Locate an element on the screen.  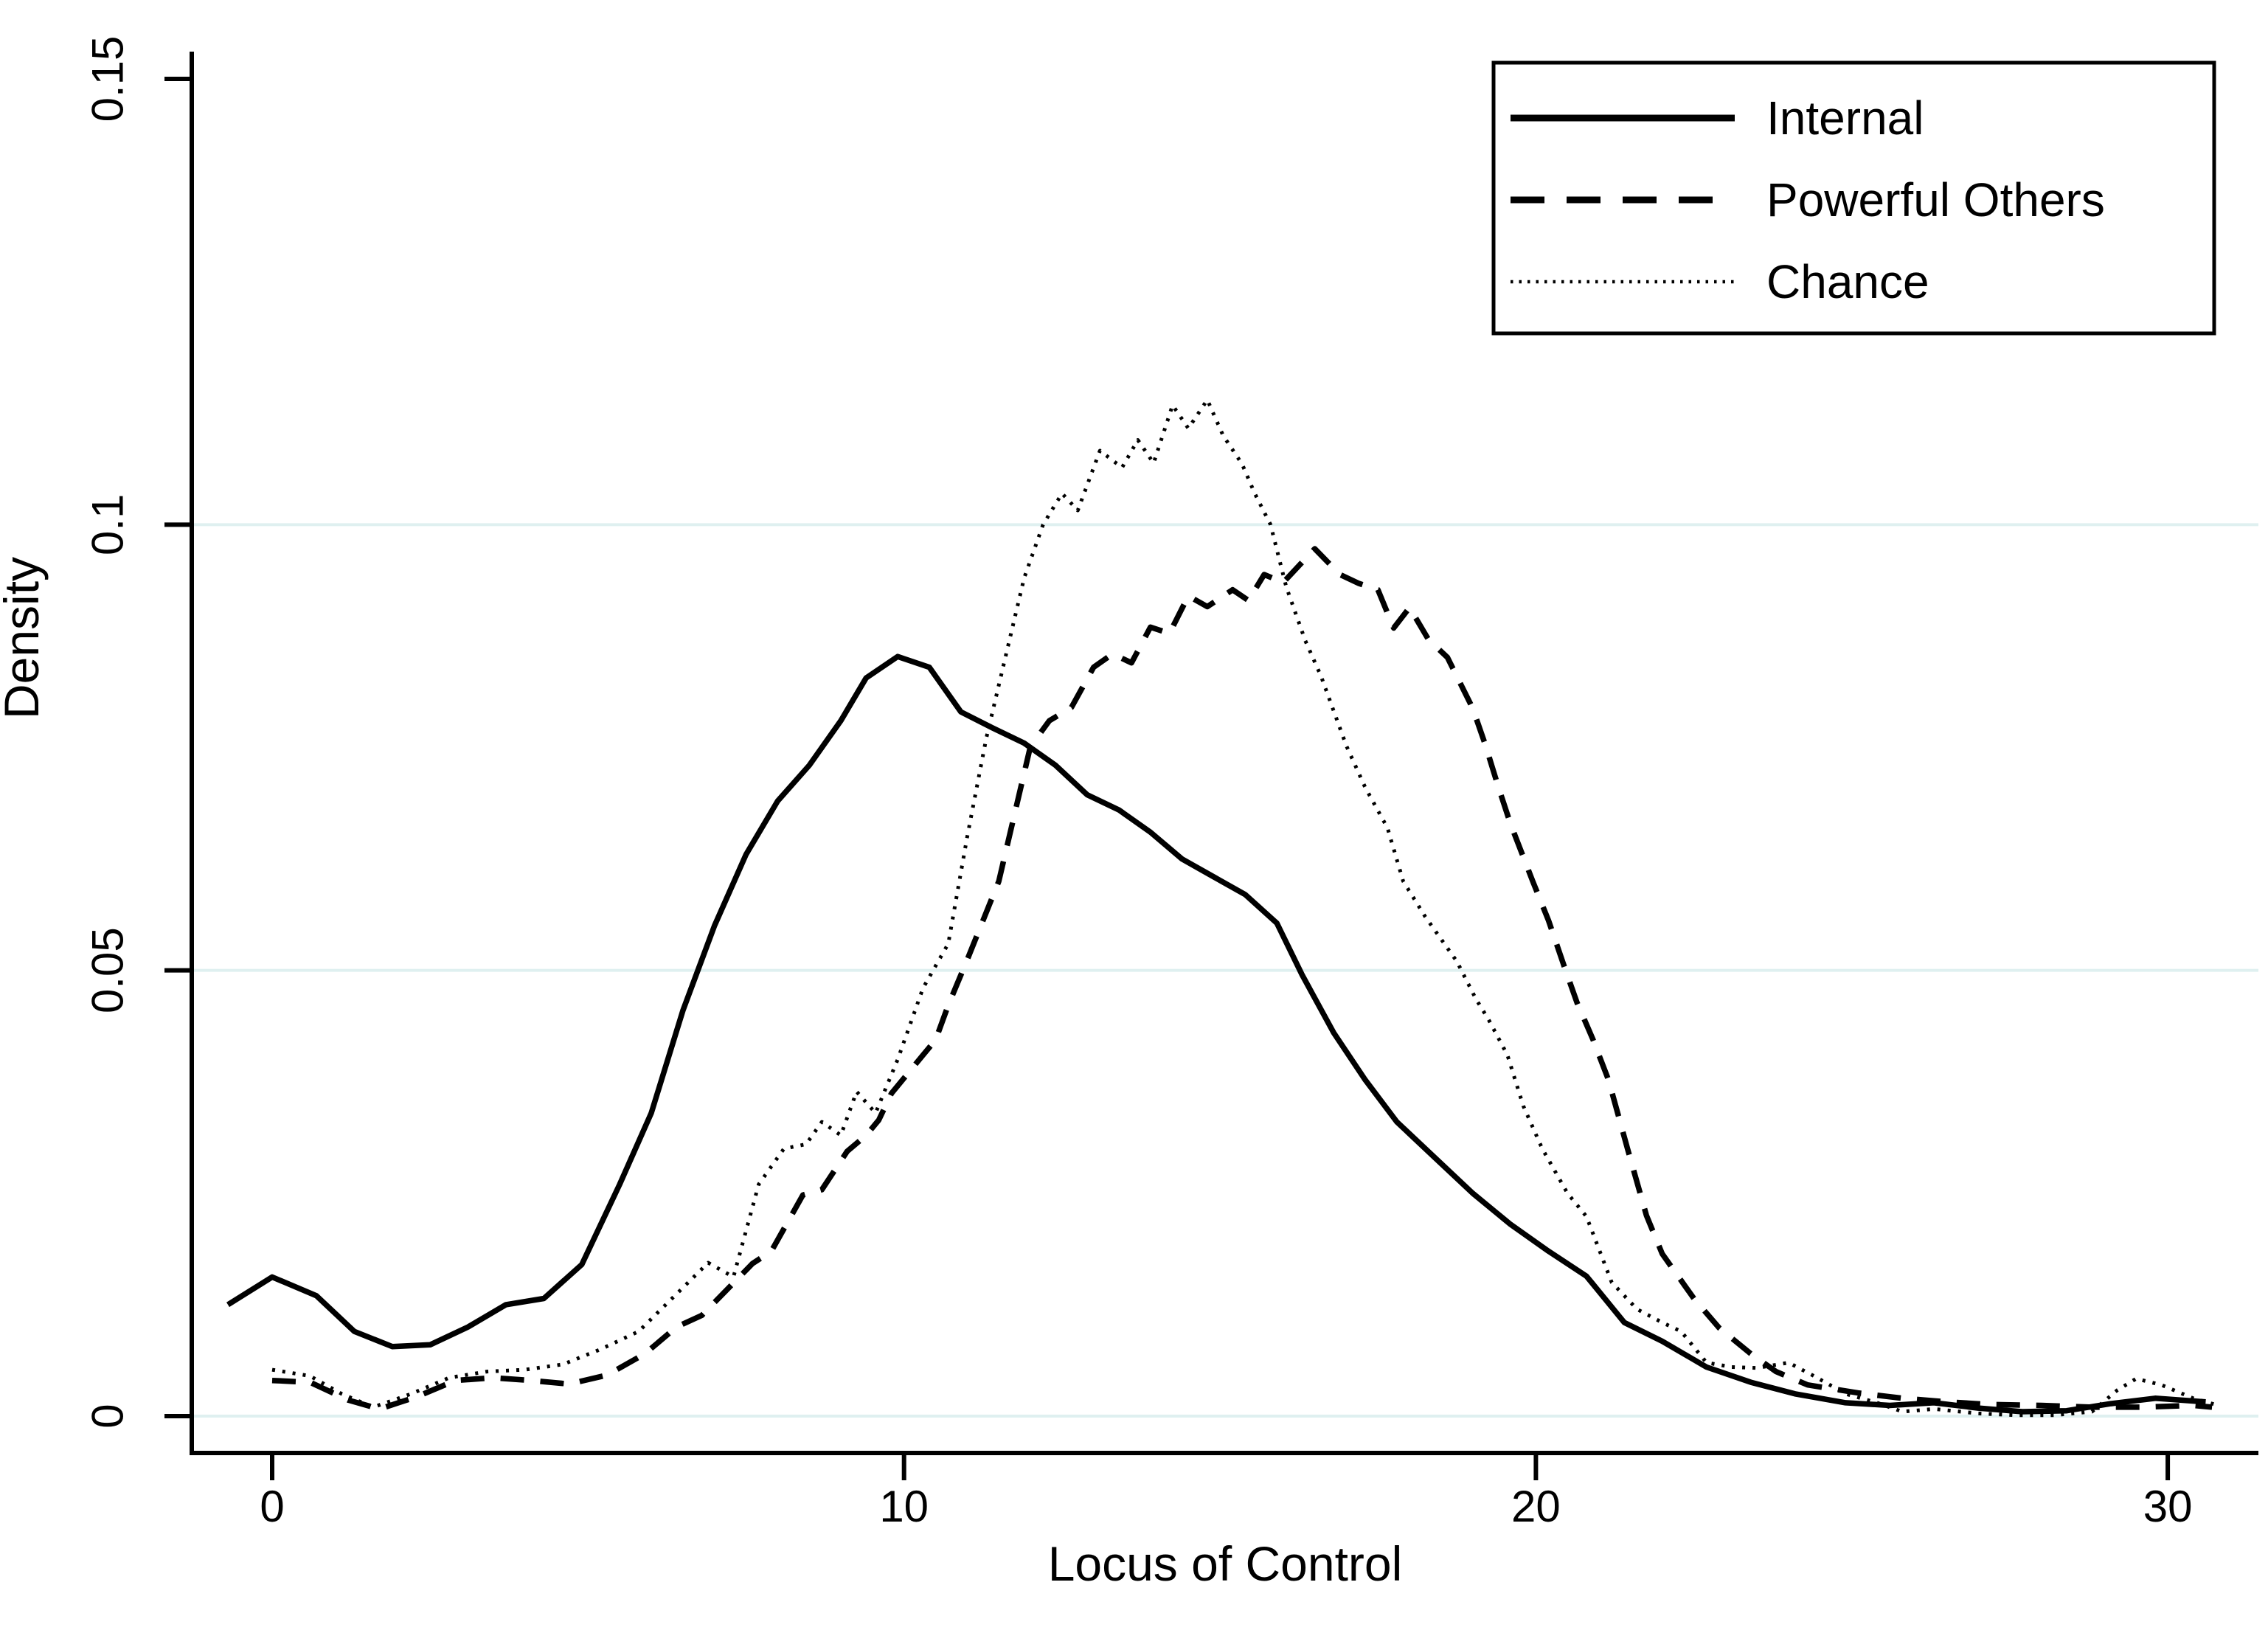
y-axis-ticks: 0 0.05 0.1 0.15 is located at coordinates (137, 732).